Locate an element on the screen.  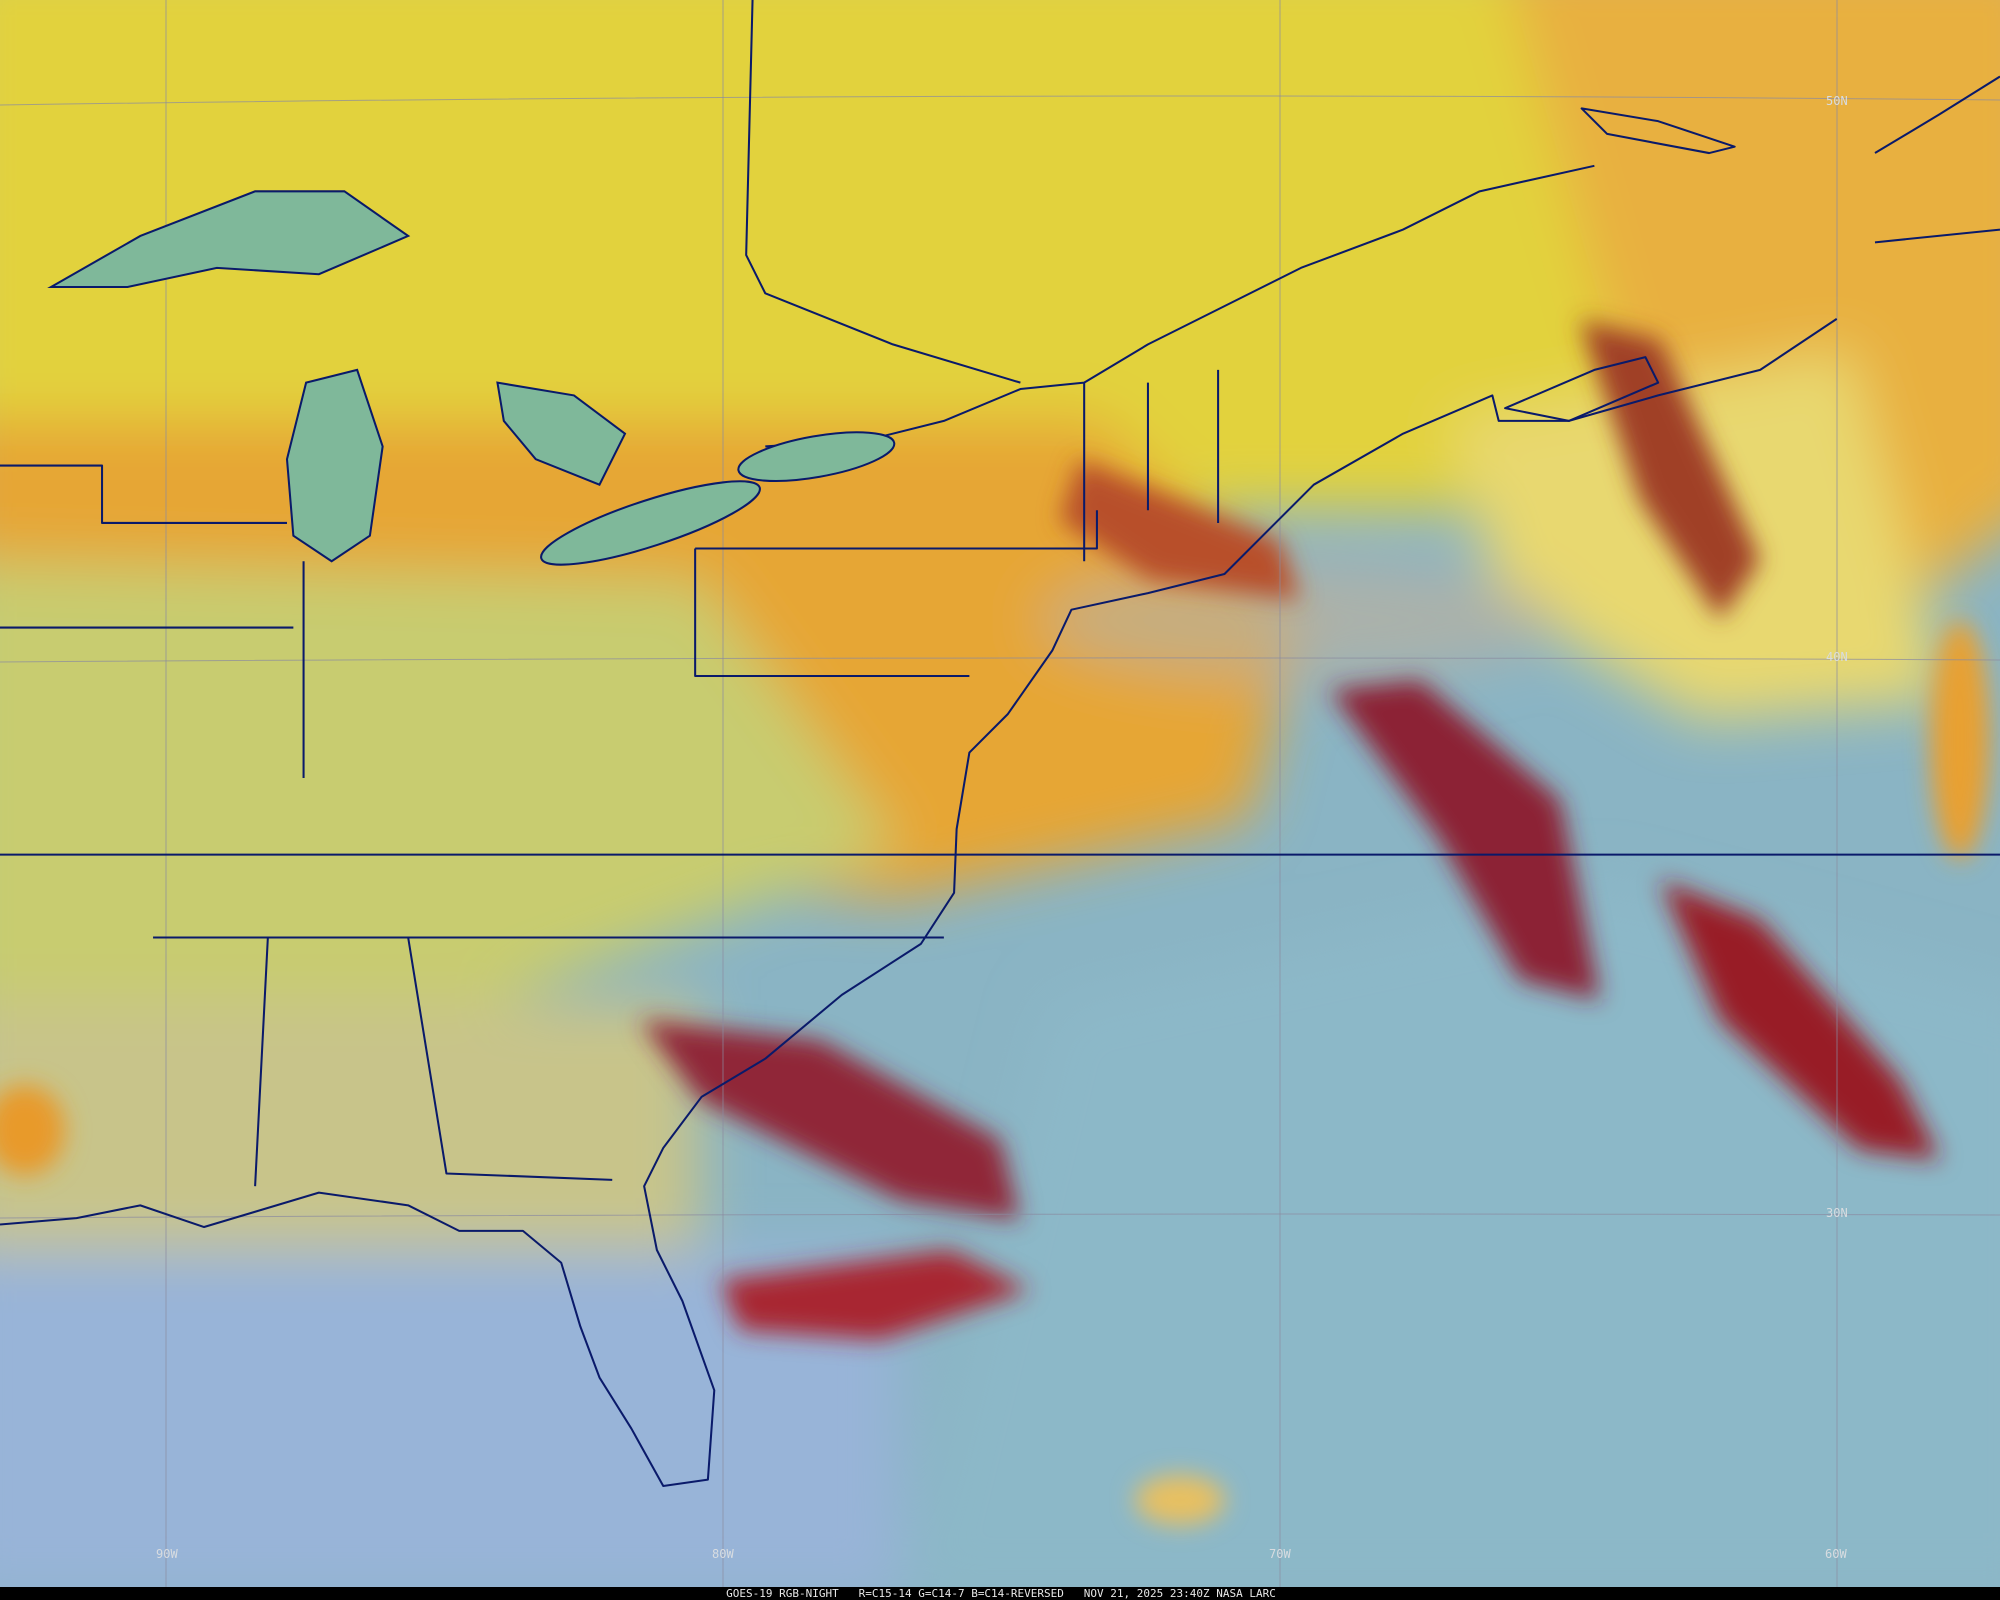
latitude-label: 30N is located at coordinates (1837, 1213).